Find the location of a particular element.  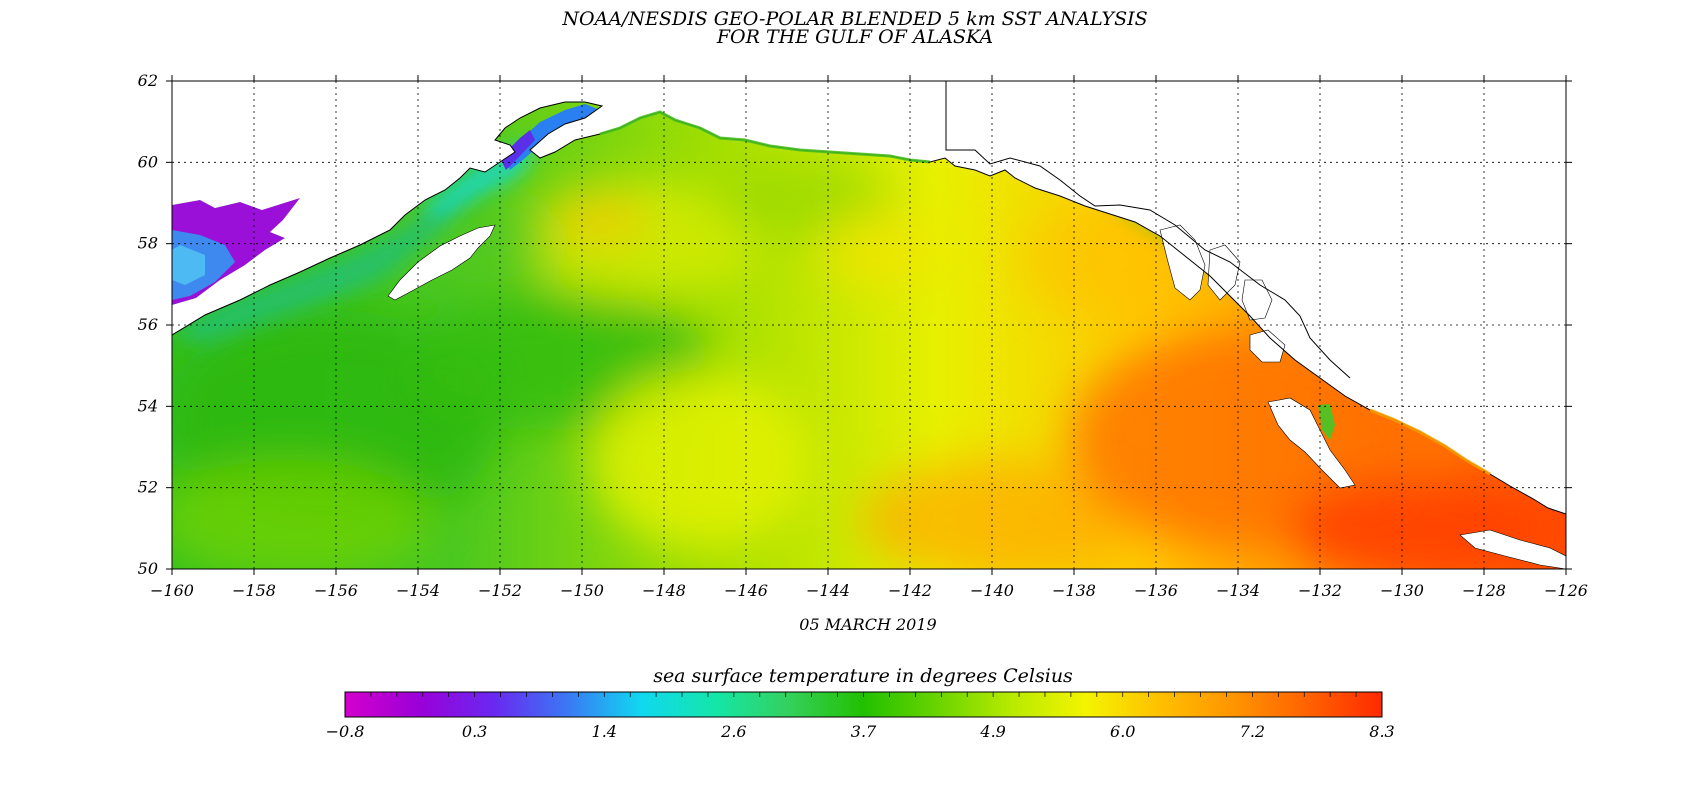

colorbar-tick-label: 0.3 is located at coordinates (474, 731).